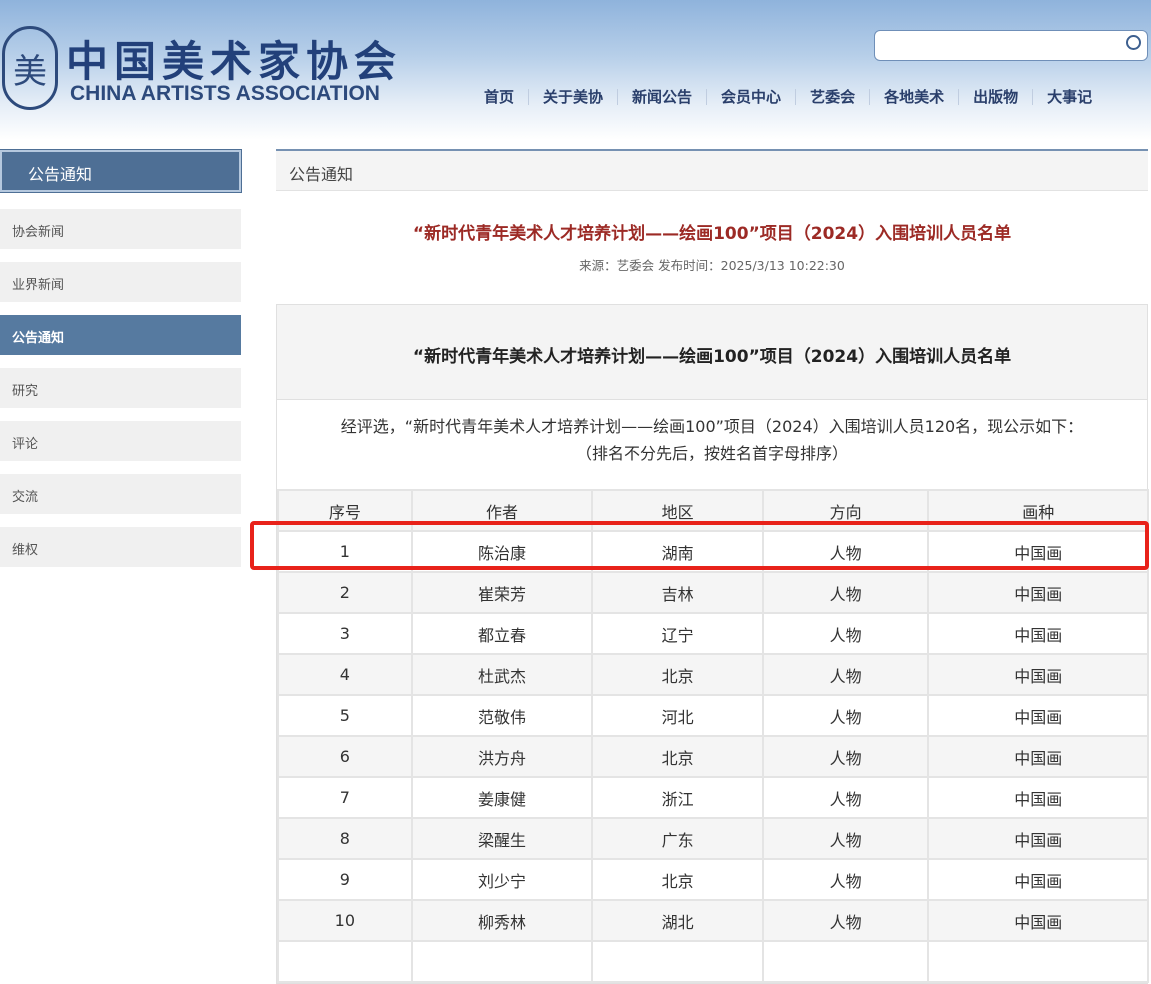  I want to click on sidebar-item: 交流, so click(120, 494).